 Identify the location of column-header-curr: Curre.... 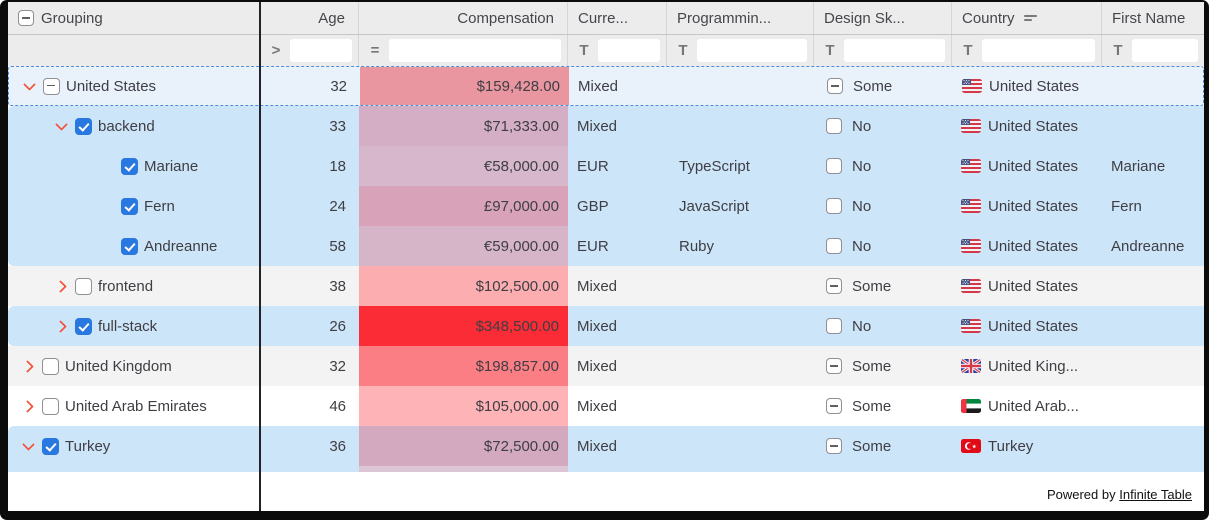
(617, 18).